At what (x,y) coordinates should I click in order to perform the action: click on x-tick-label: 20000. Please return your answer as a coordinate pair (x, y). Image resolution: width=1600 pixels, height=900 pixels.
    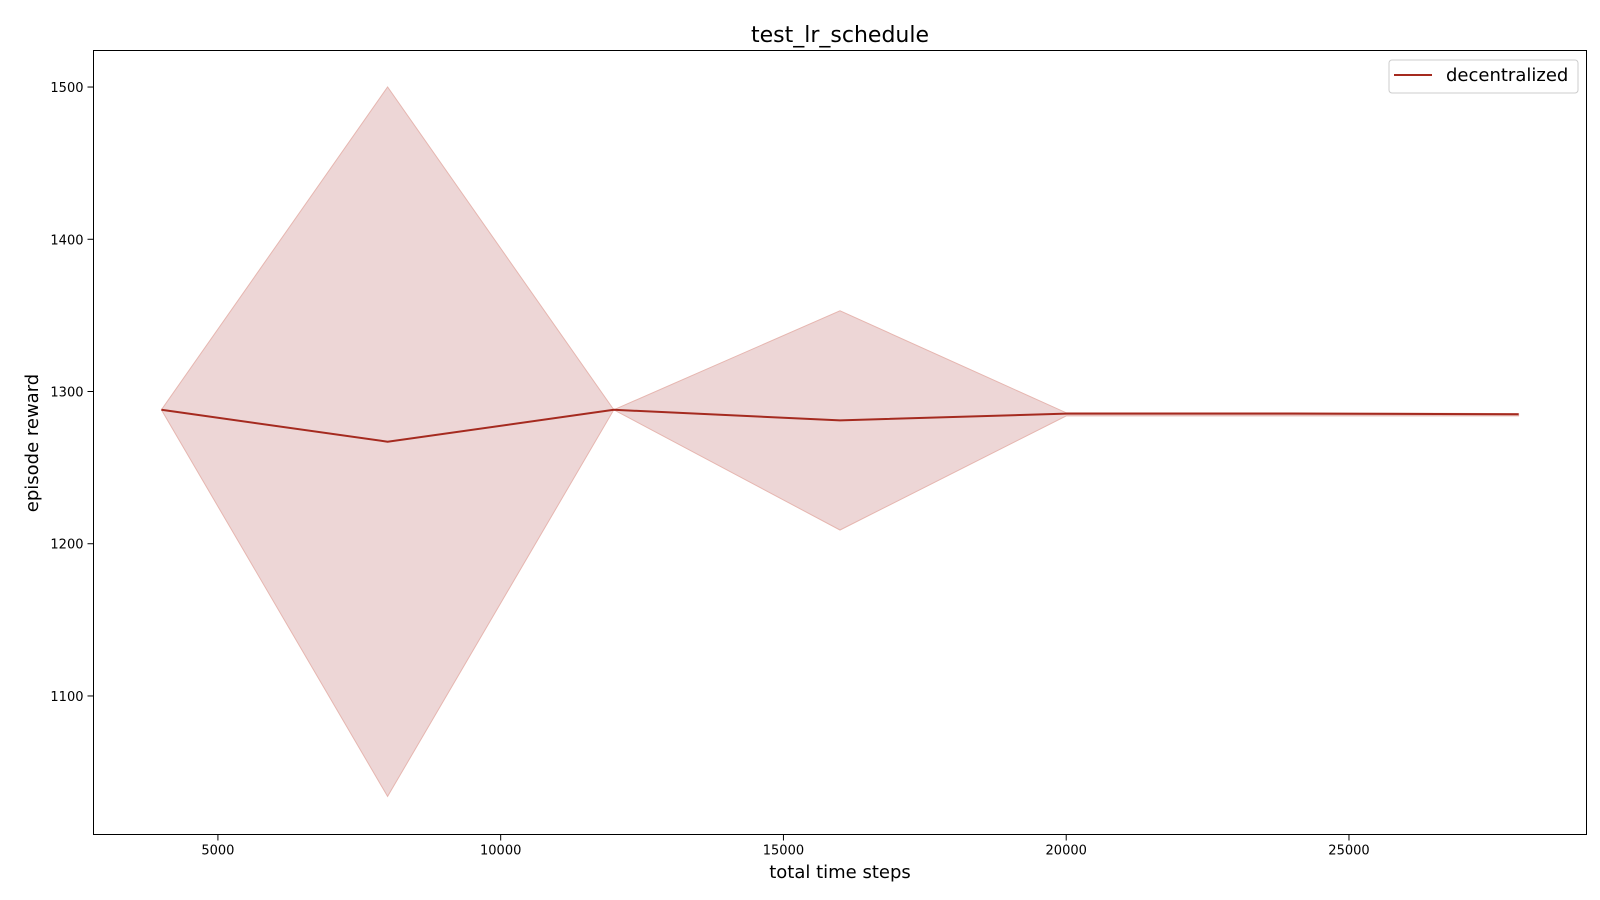
    Looking at the image, I should click on (1066, 851).